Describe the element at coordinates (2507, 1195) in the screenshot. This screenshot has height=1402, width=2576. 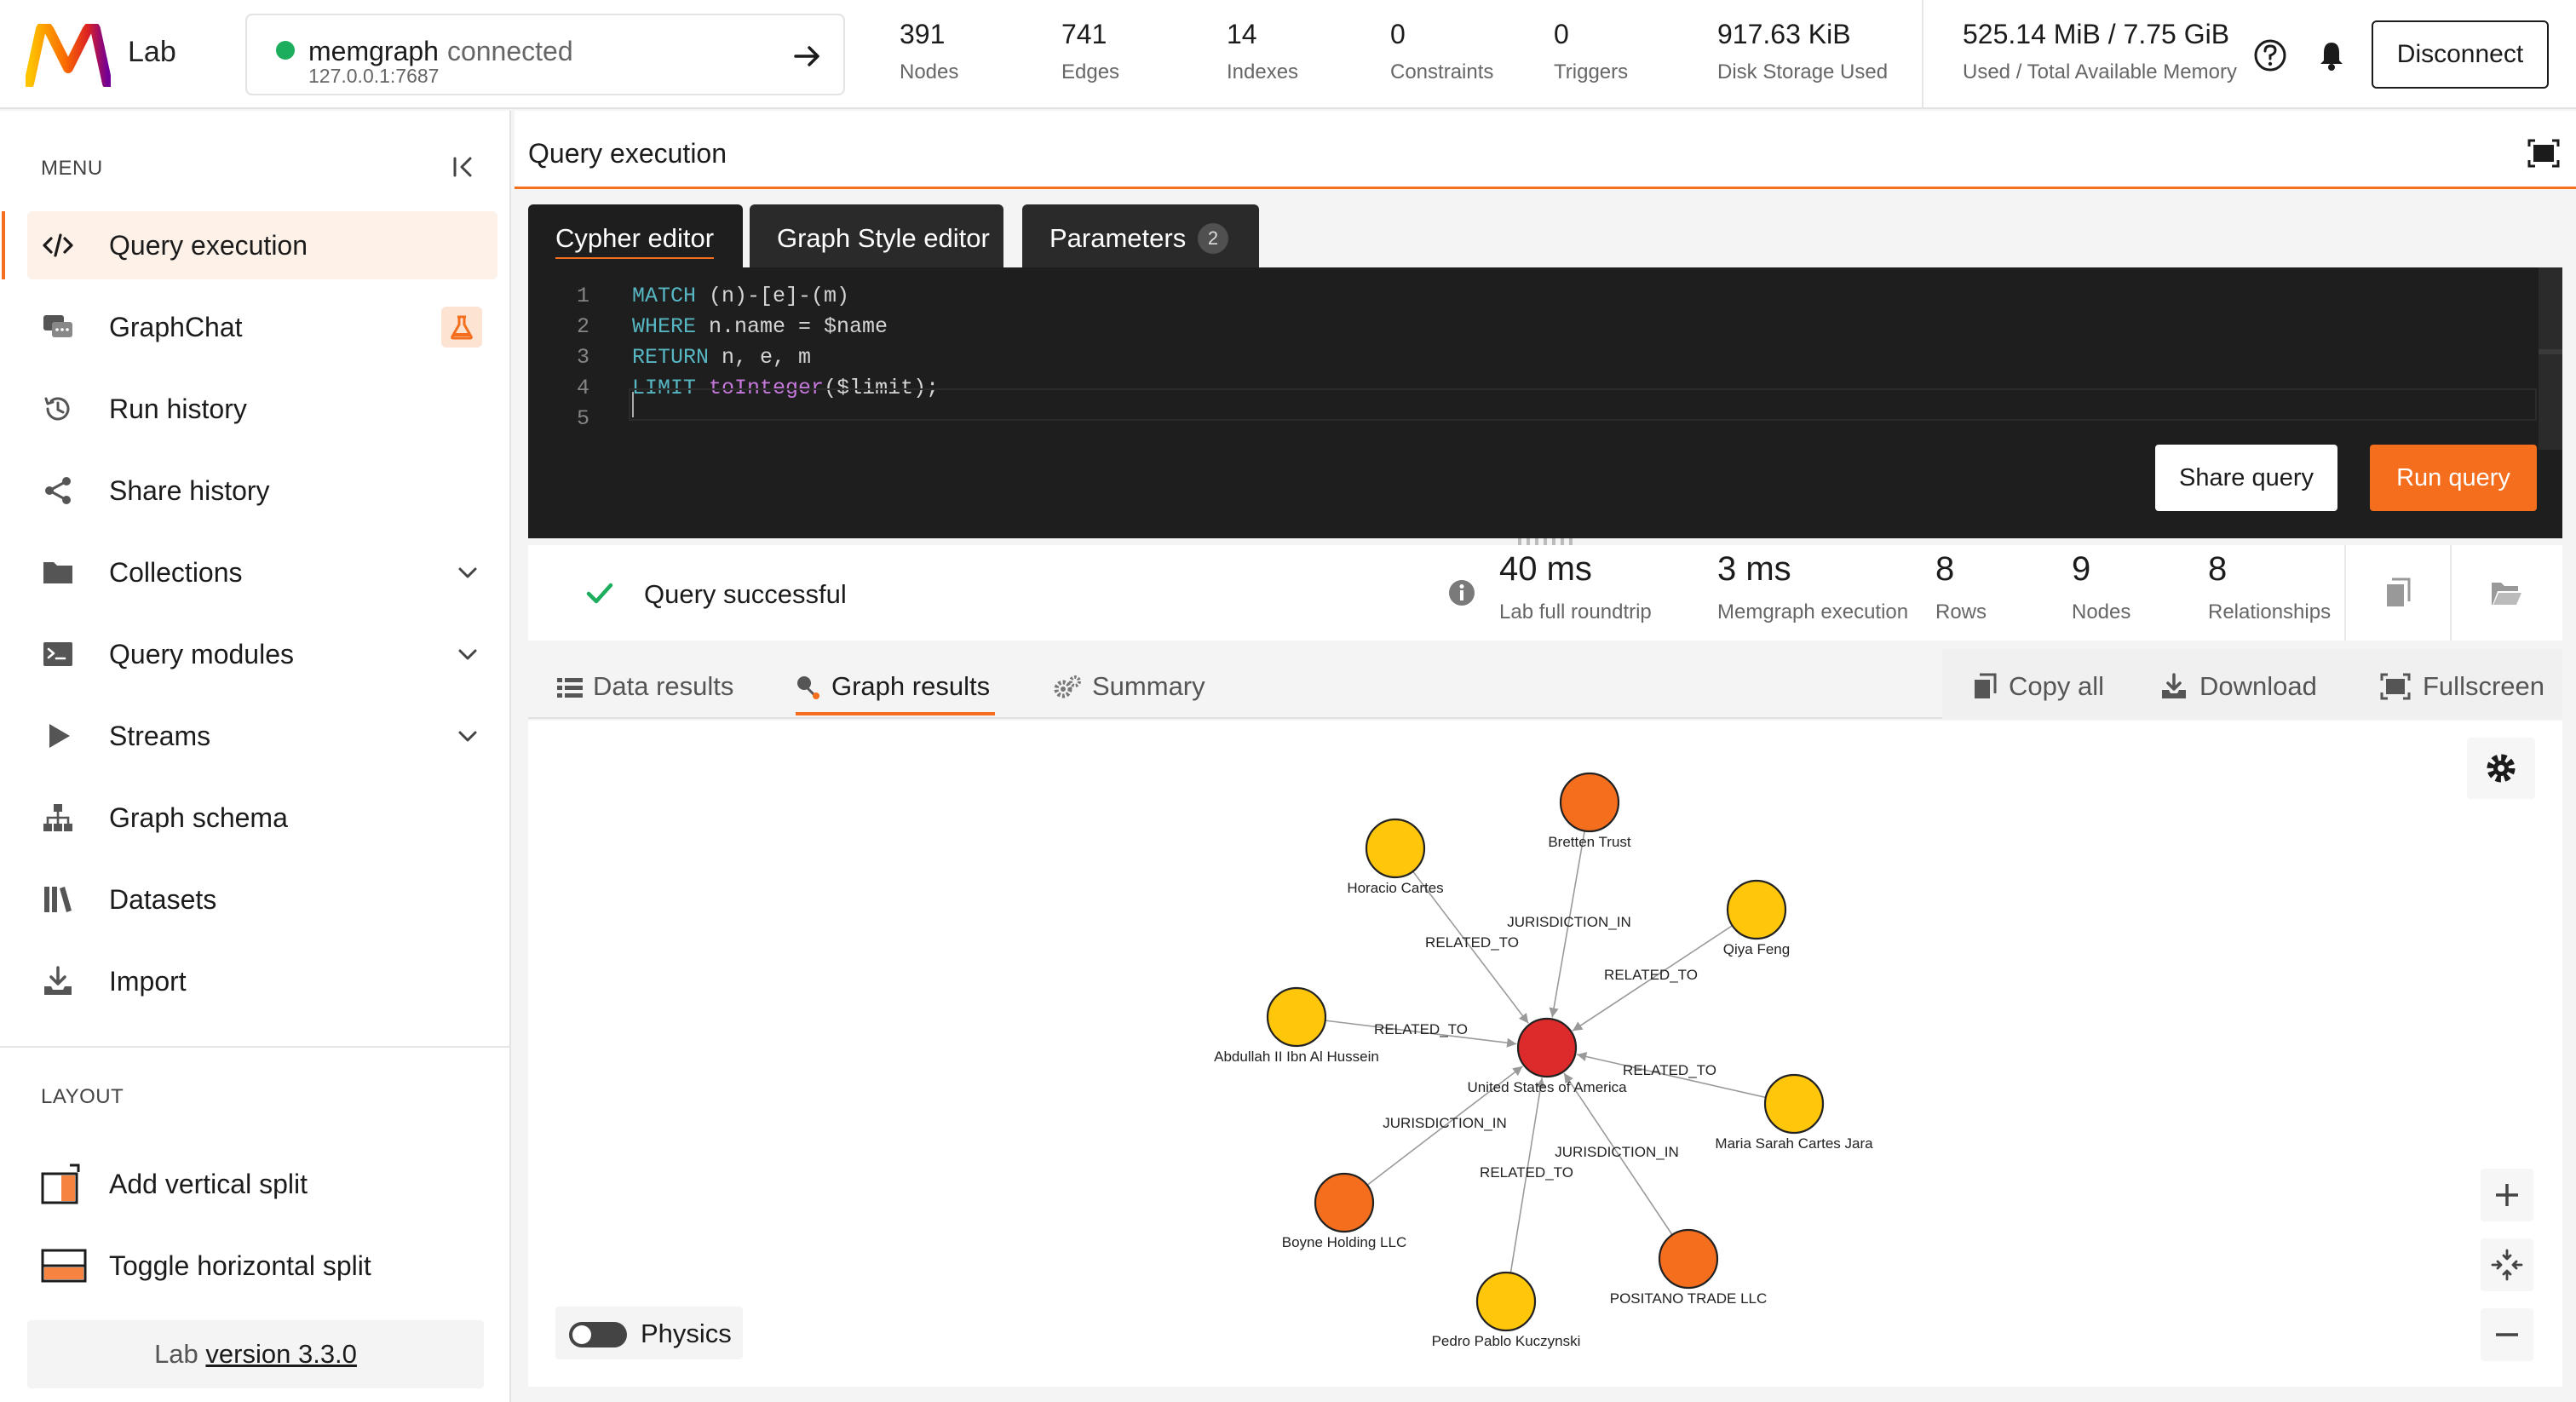
I see `zoom-in-button` at that location.